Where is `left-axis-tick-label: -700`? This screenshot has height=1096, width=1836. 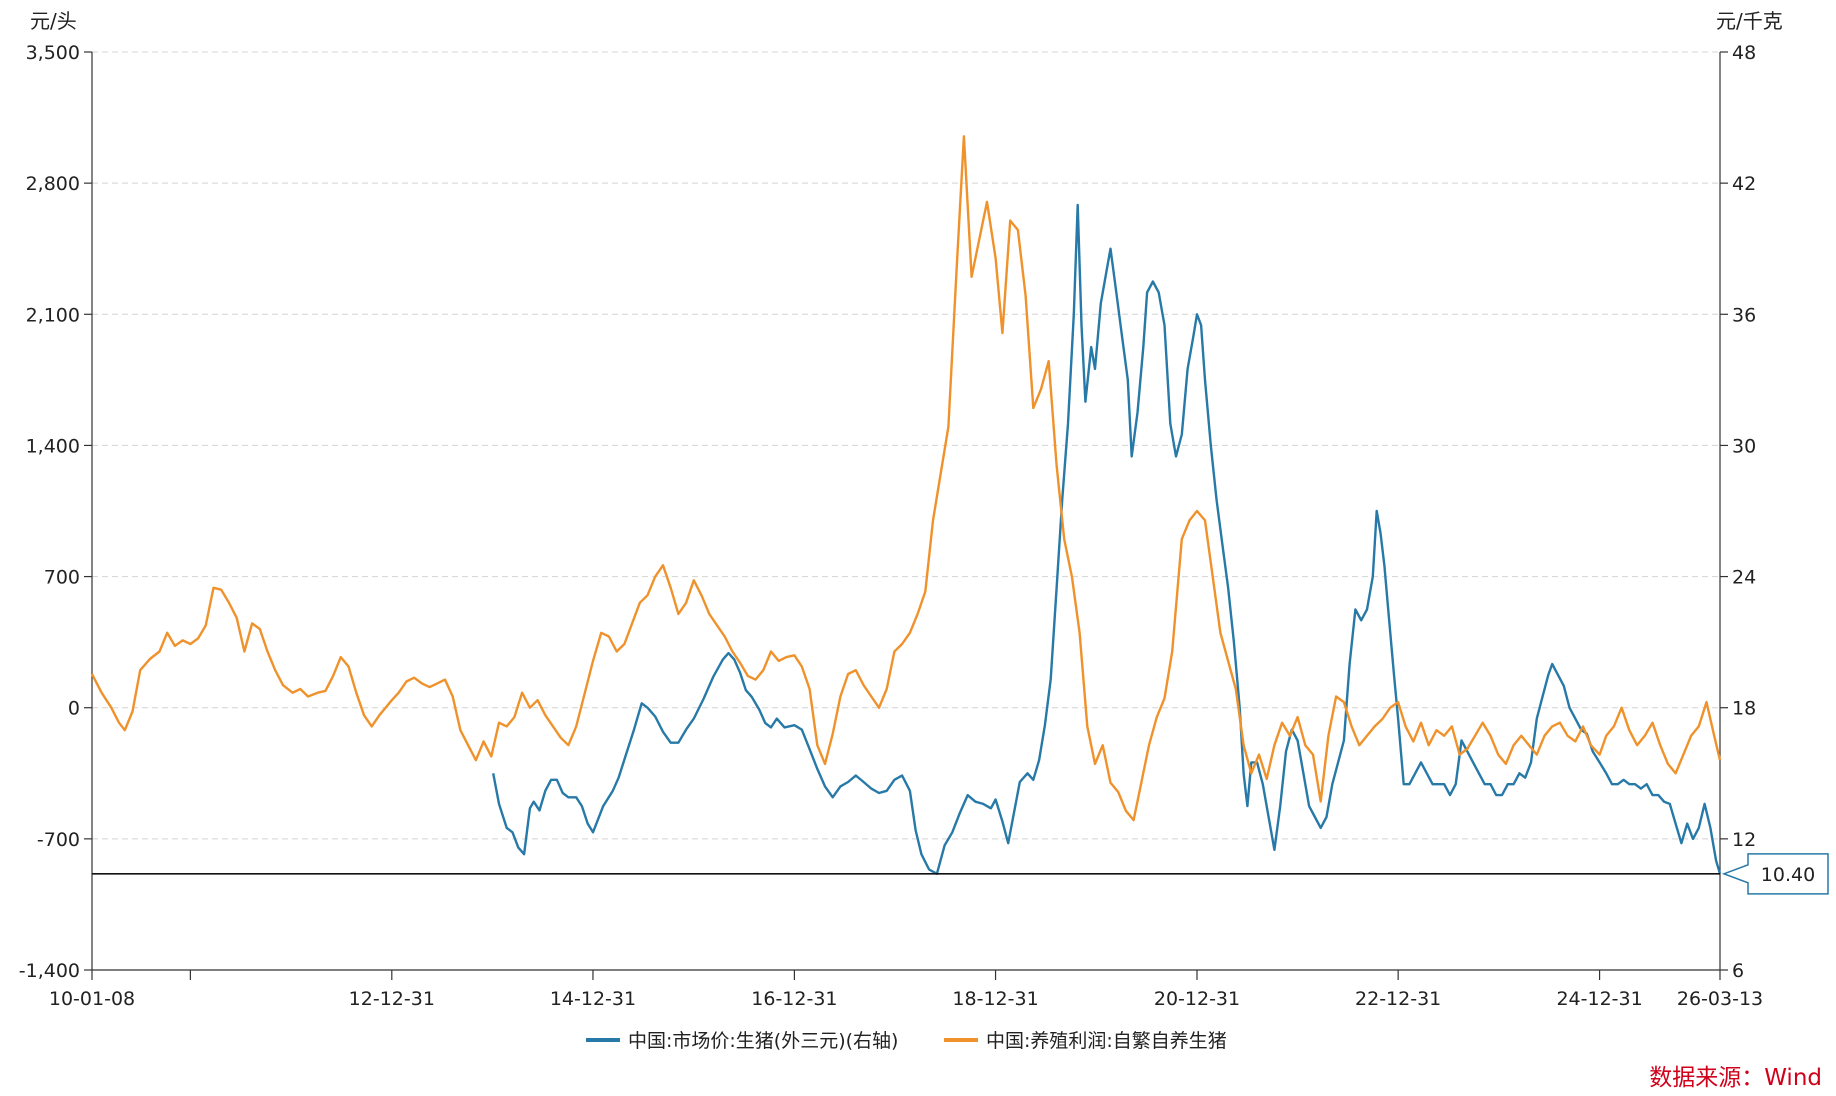 left-axis-tick-label: -700 is located at coordinates (58, 840).